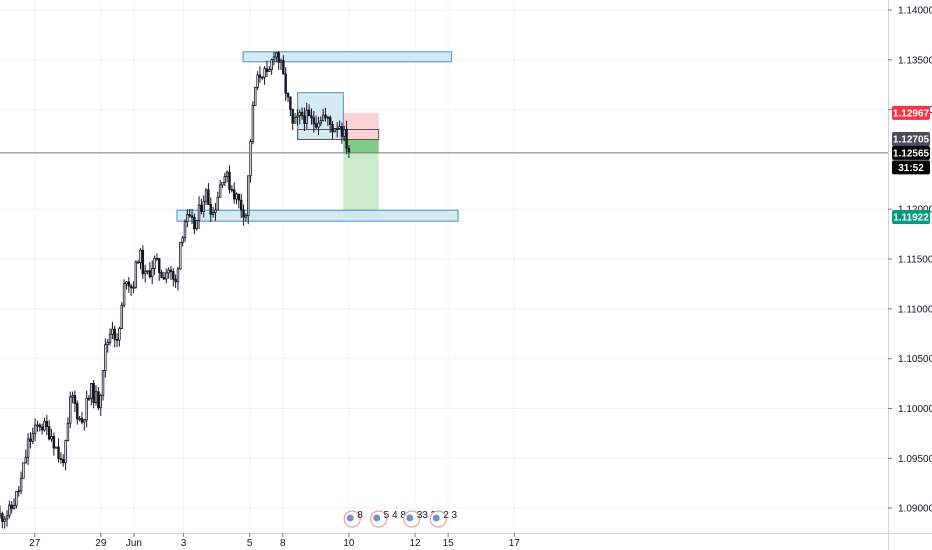 The width and height of the screenshot is (932, 550). I want to click on stop-loss-area, so click(361, 125).